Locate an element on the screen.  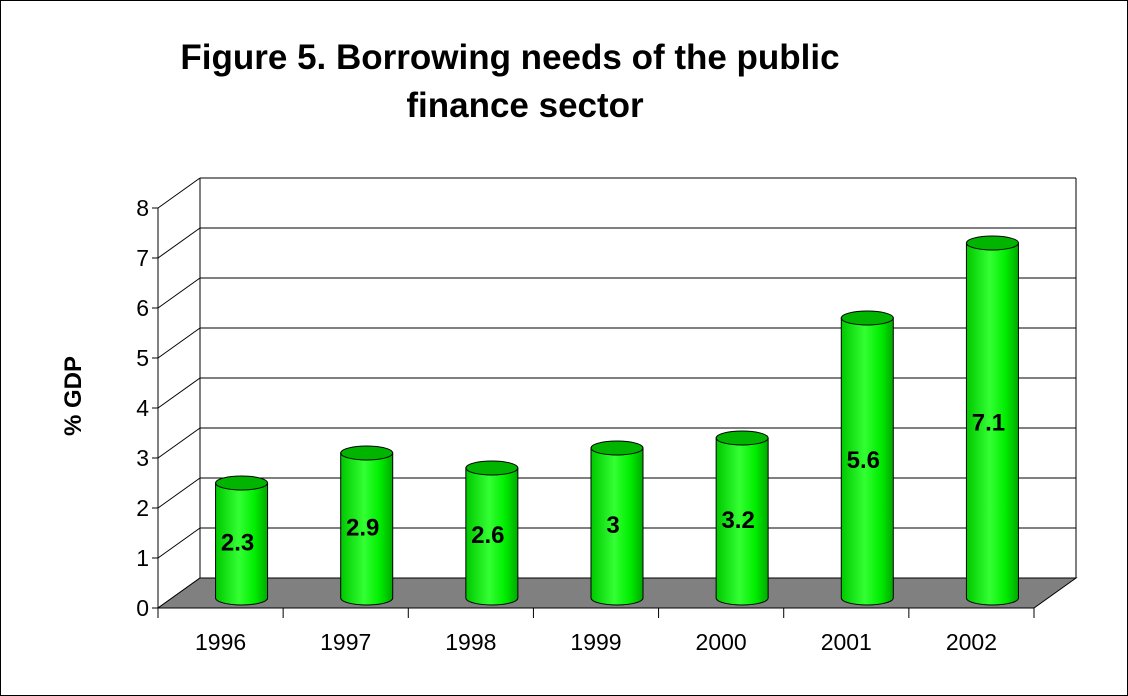
data-label: 5.6 is located at coordinates (863, 460).